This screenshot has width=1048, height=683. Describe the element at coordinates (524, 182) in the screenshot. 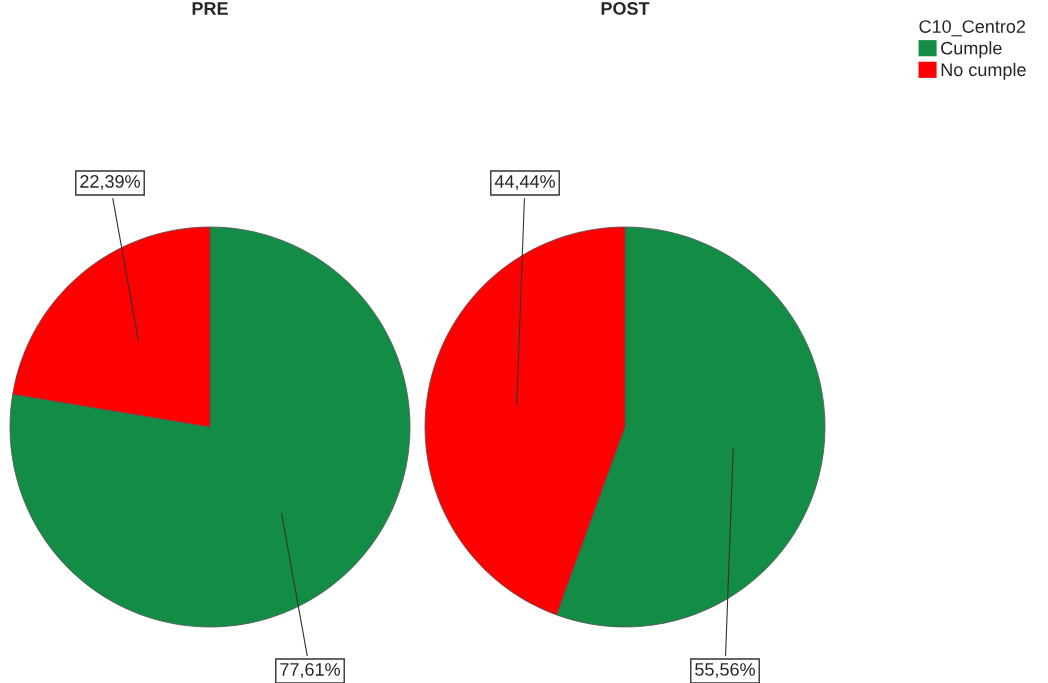

I see `data-label: 44,44%` at that location.